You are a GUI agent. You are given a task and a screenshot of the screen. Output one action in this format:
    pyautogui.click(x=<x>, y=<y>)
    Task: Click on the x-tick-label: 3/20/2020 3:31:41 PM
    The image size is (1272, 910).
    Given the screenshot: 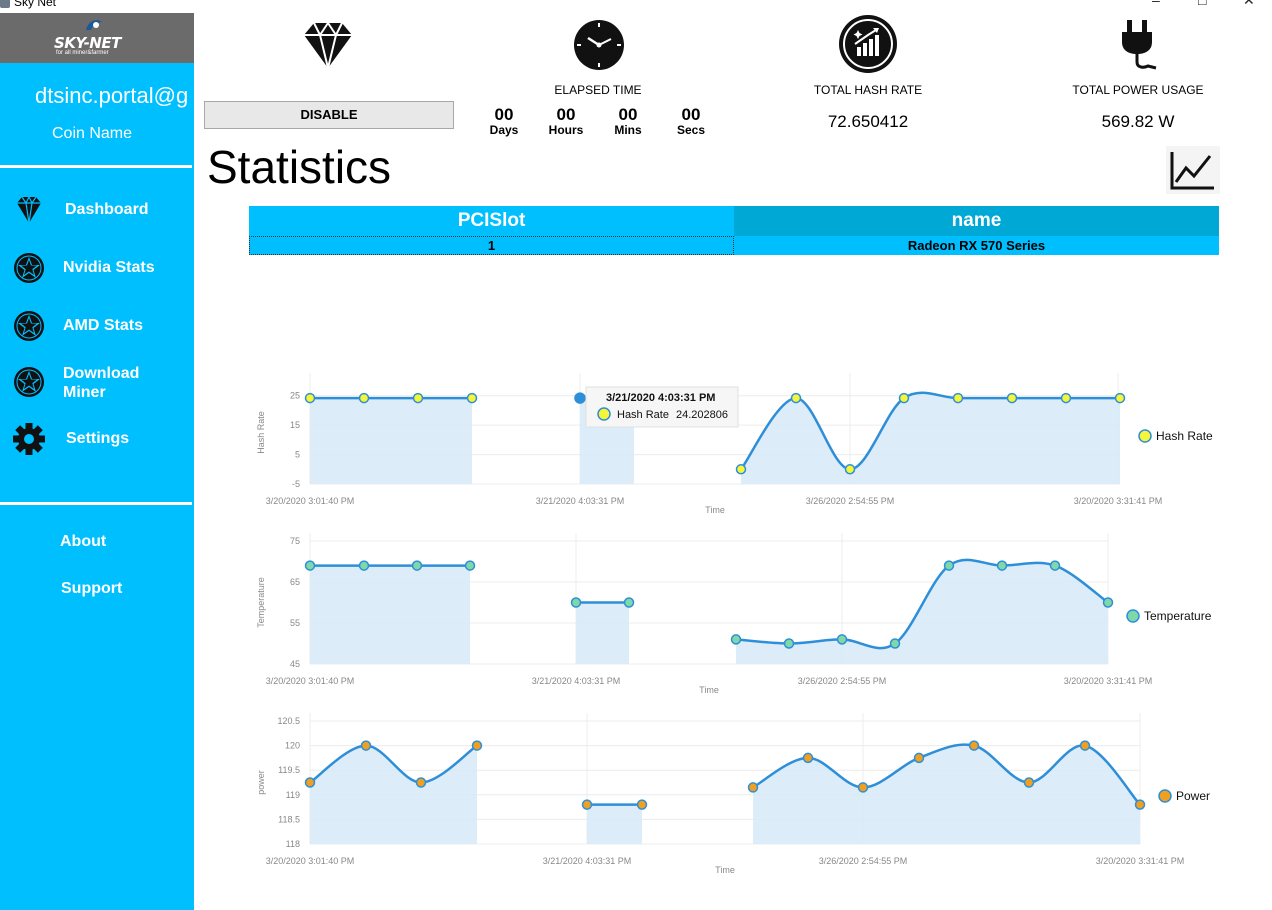 What is the action you would take?
    pyautogui.click(x=1118, y=501)
    